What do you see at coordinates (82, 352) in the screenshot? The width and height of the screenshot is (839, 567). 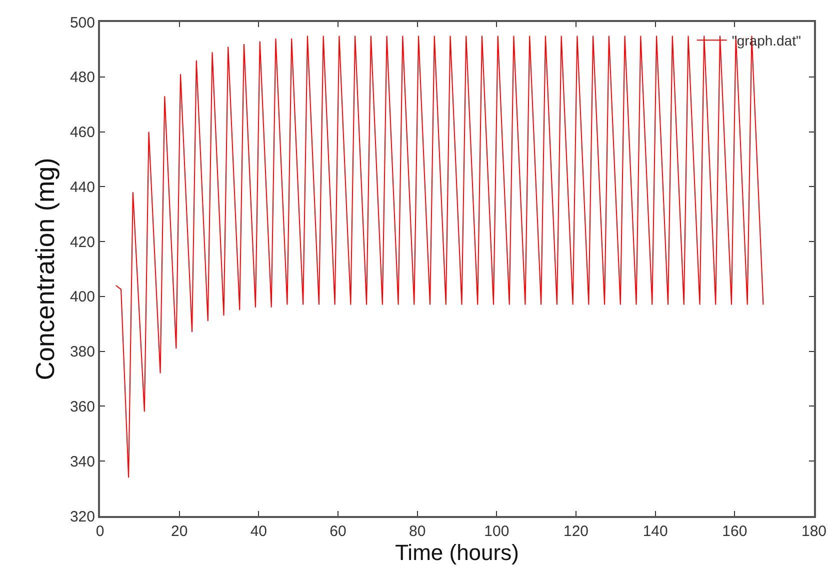 I see `y-tick-label: 380` at bounding box center [82, 352].